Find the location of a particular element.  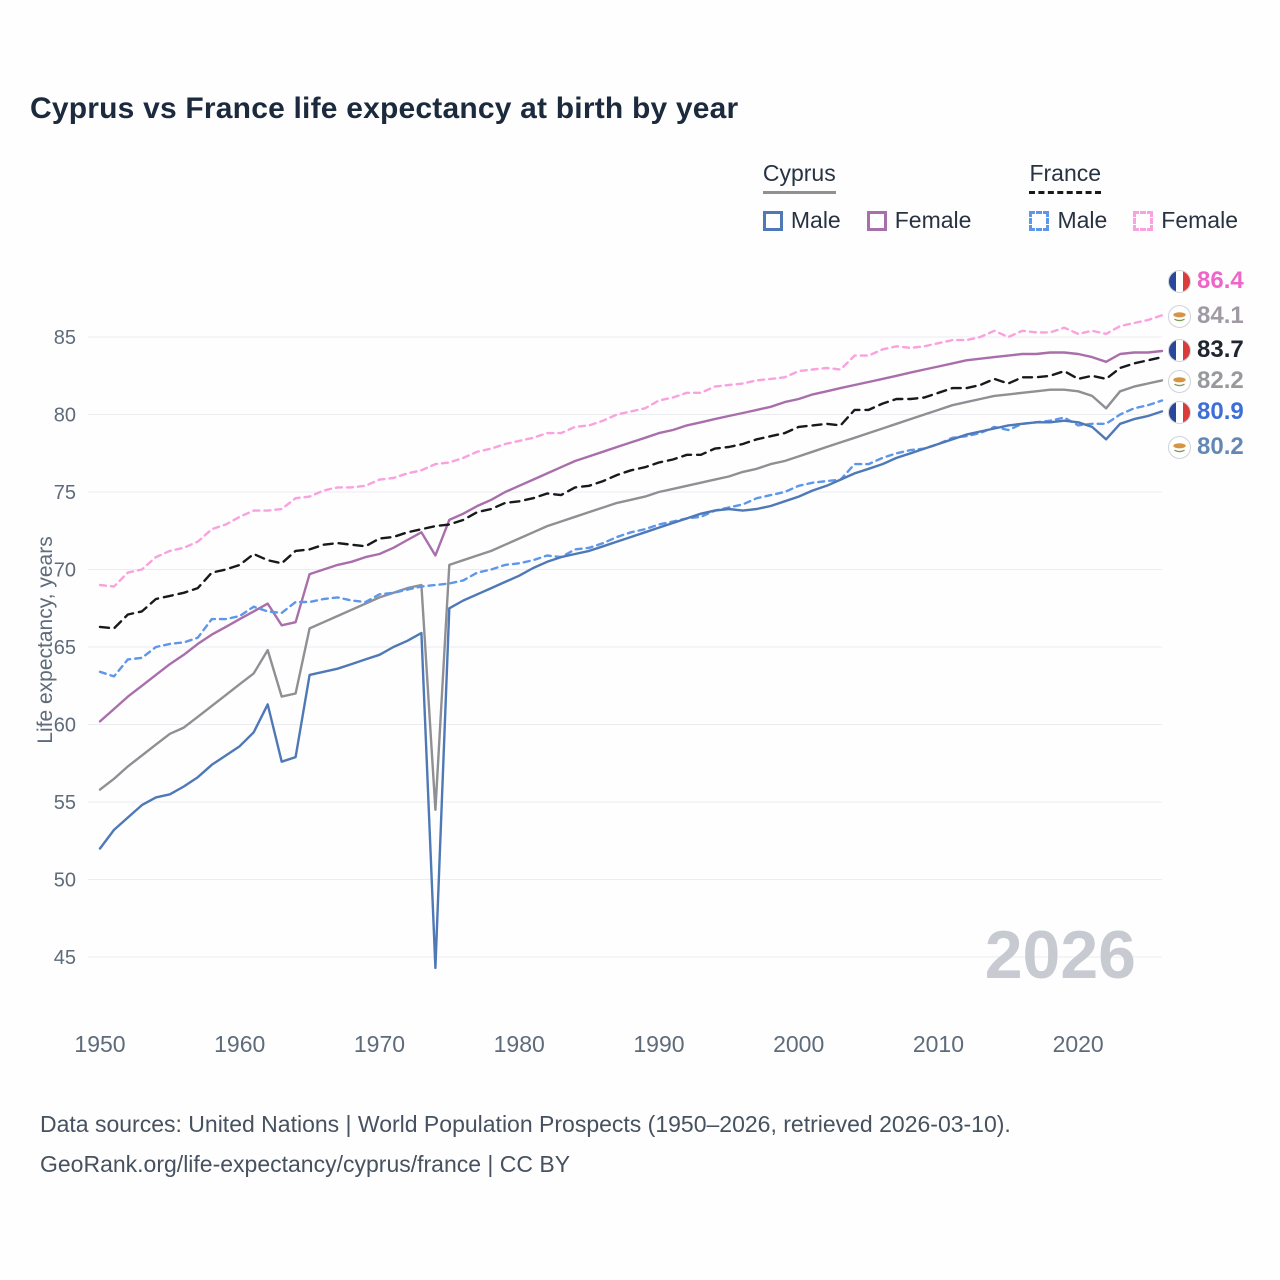

legend-header-cyprus: Cyprus is located at coordinates (799, 177).